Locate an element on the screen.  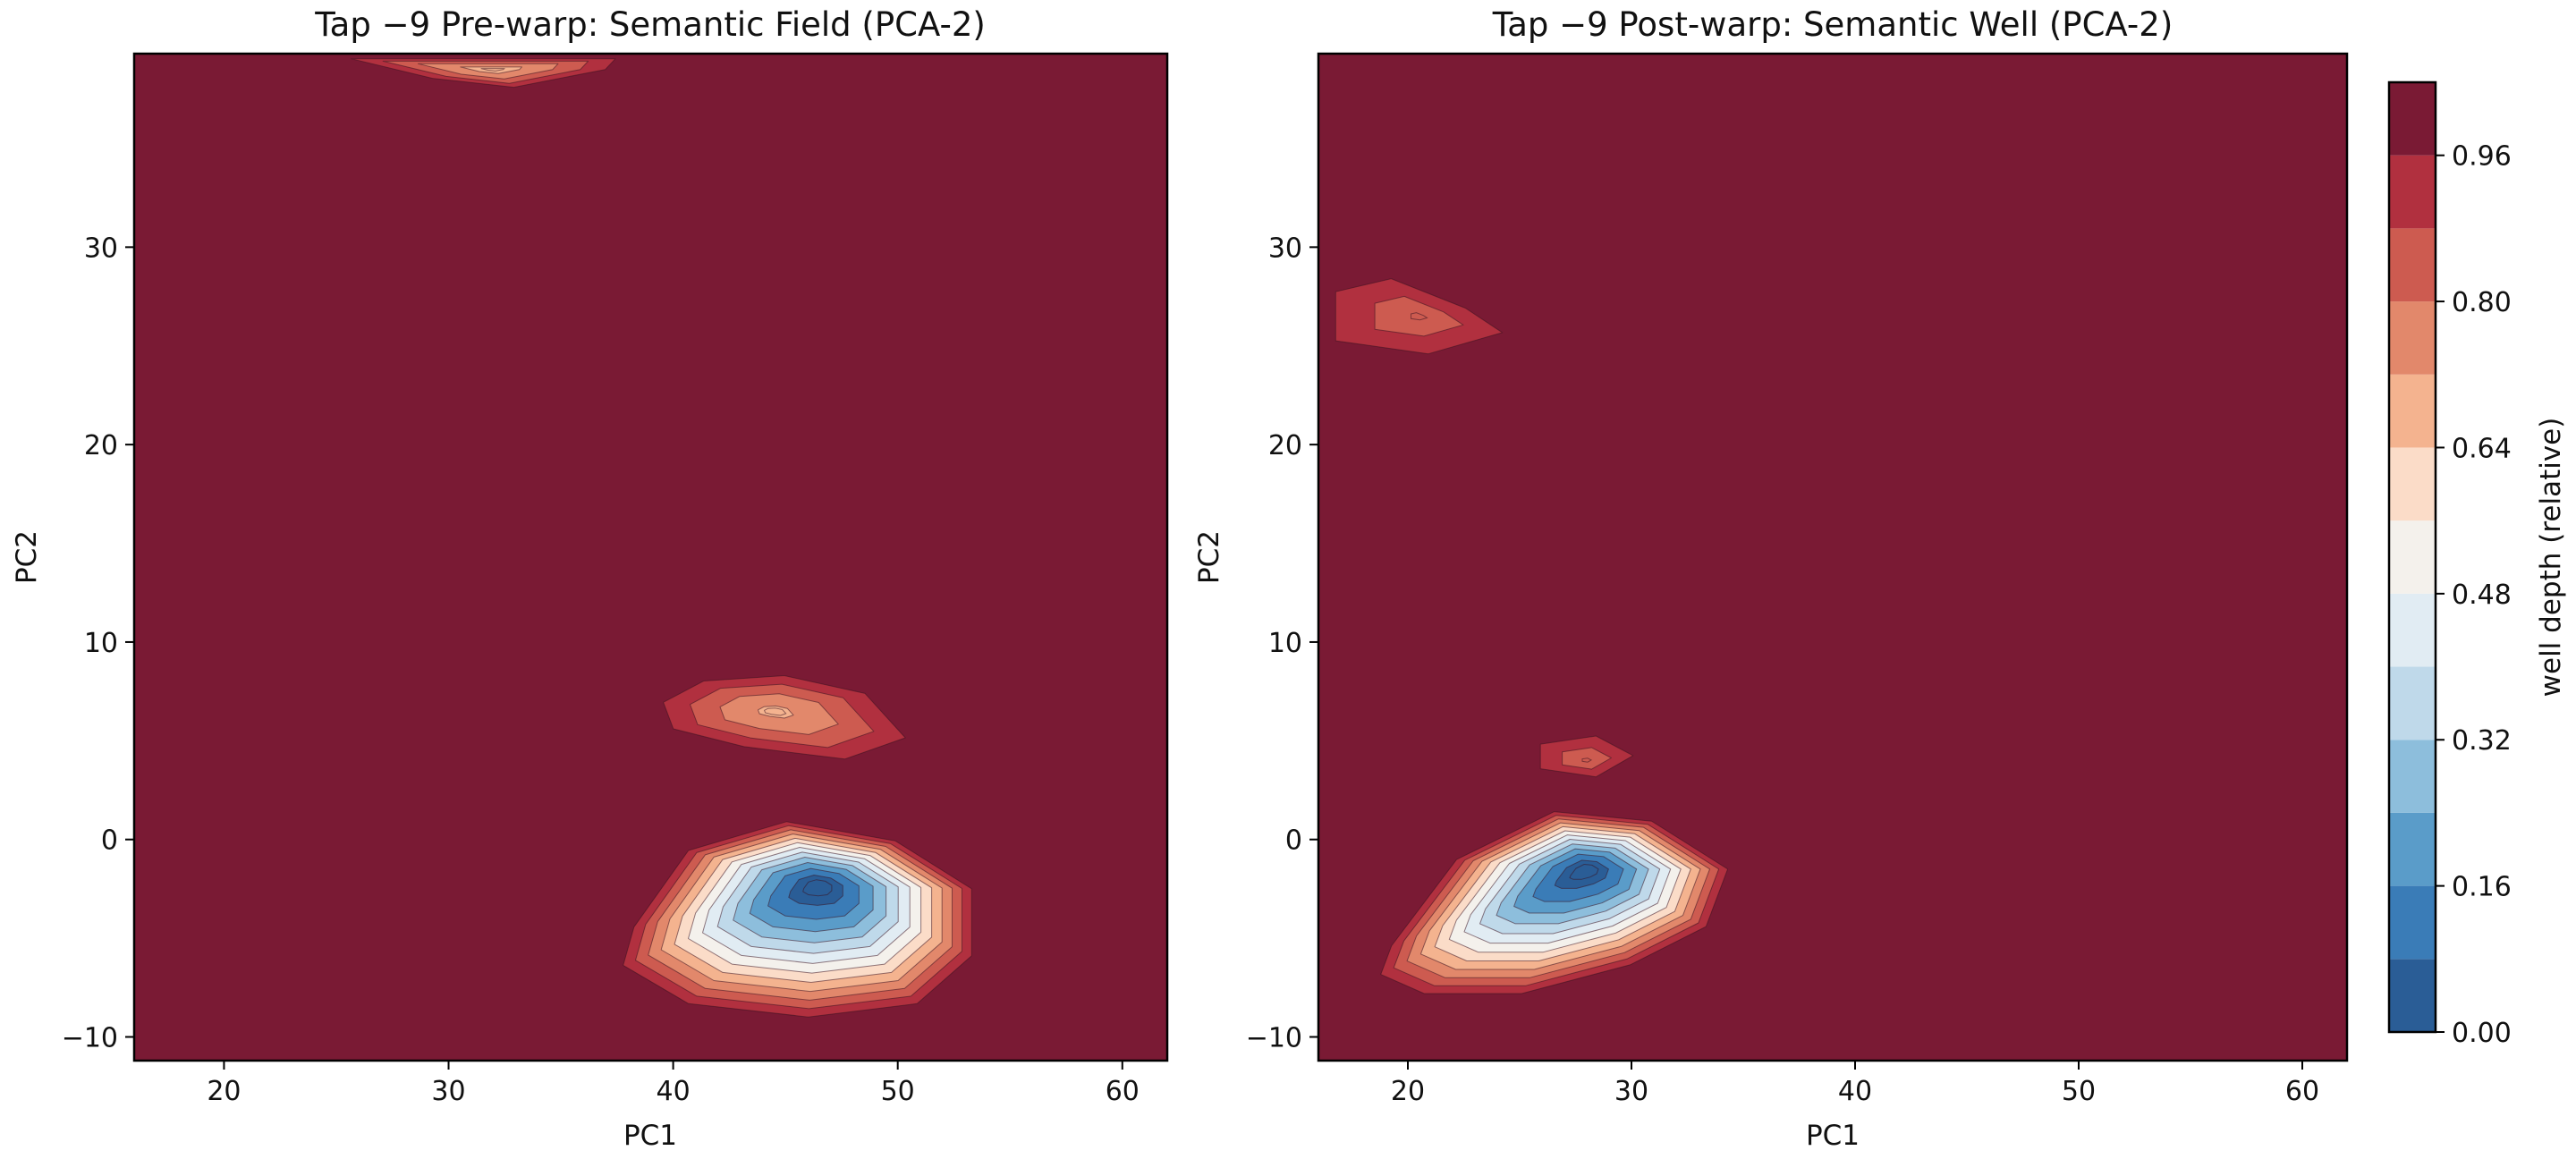
colorbar-tick-label: 0.64 is located at coordinates (2482, 448).